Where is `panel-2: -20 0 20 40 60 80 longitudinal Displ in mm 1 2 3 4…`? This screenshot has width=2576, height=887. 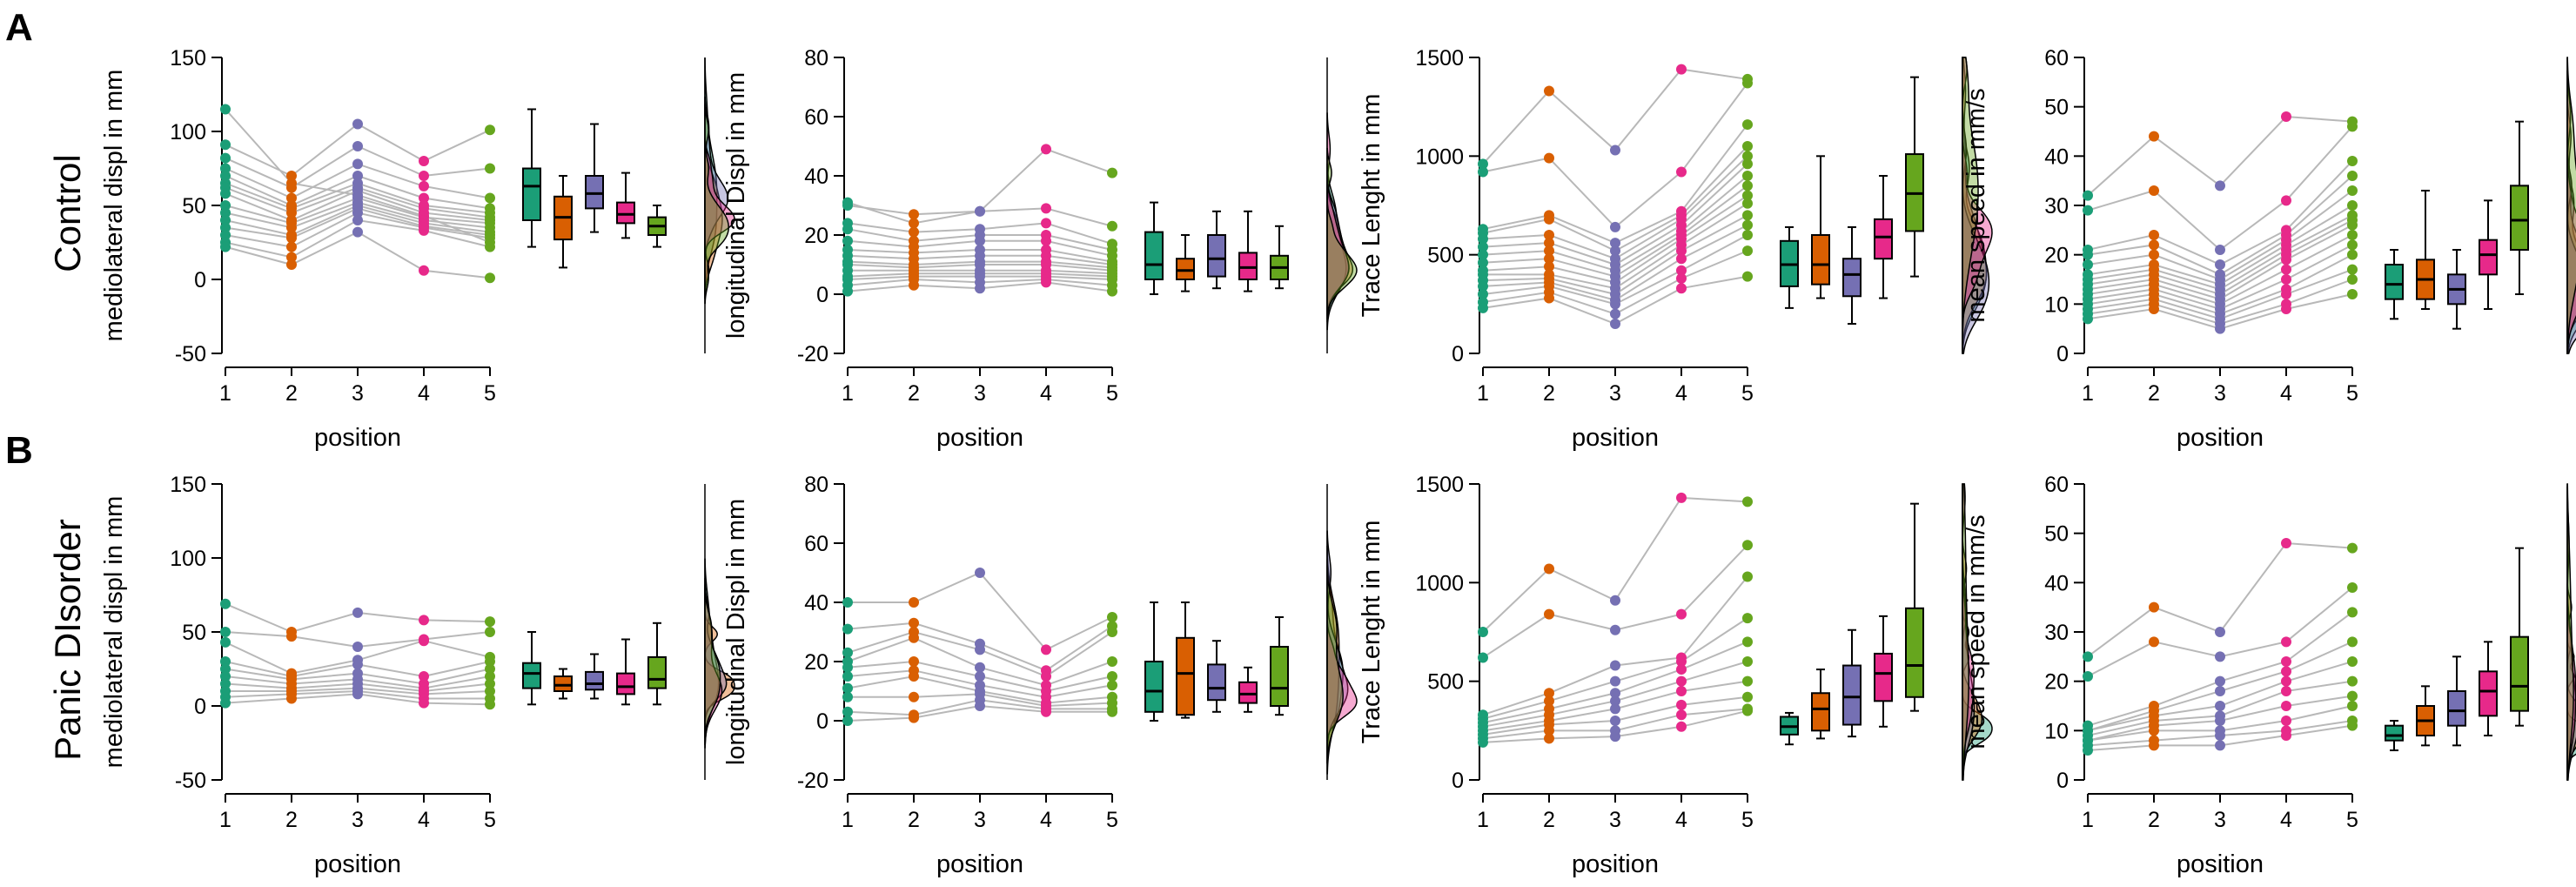
panel-2: -20 0 20 40 60 80 longitudinal Displ in mm 1 2 3 4… is located at coordinates (1040, 249).